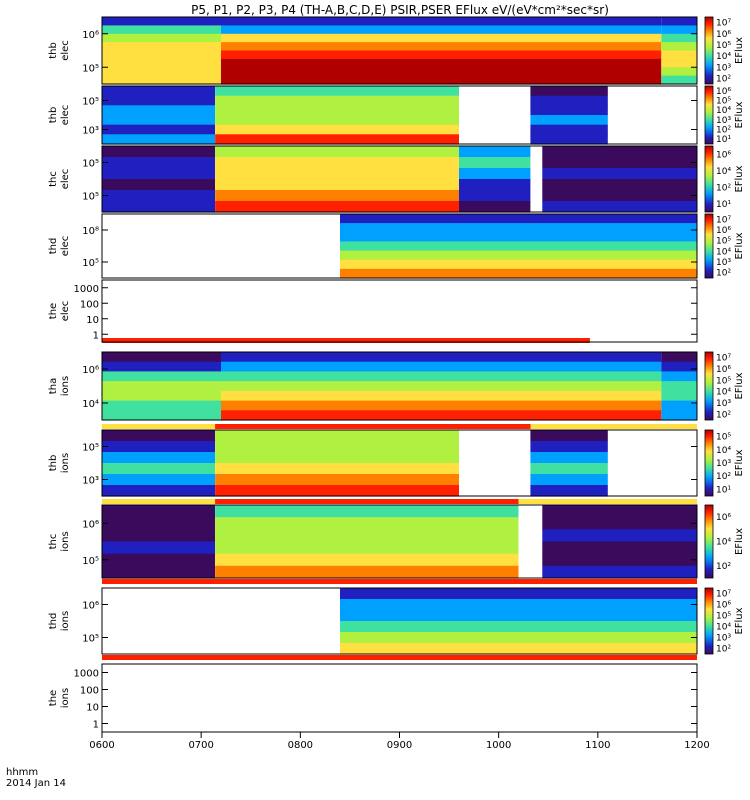  What do you see at coordinates (723, 490) in the screenshot?
I see `colorbar-tick-label: 10¹` at bounding box center [723, 490].